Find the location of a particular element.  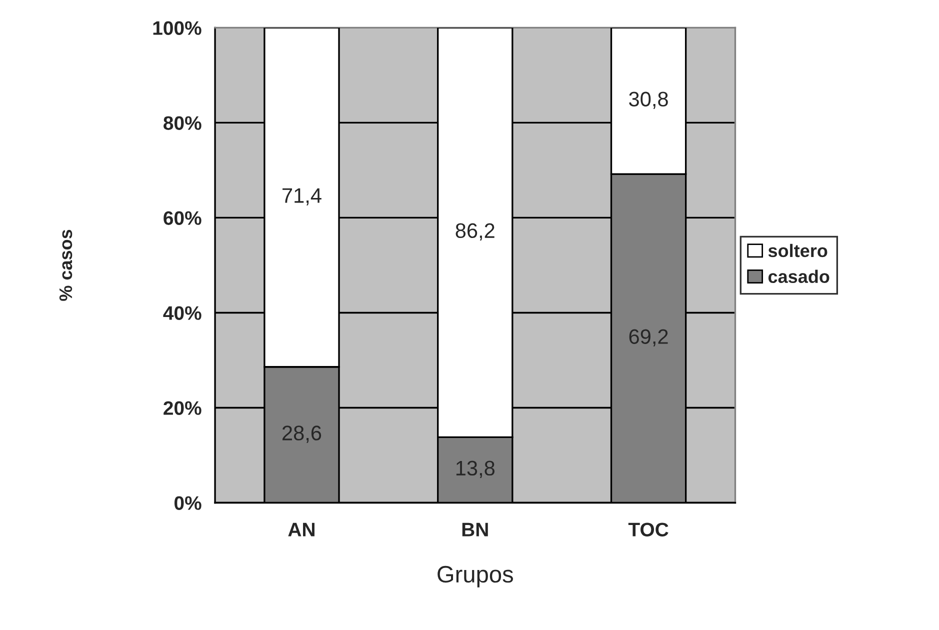

y-tick-label: 20% is located at coordinates (183, 408).